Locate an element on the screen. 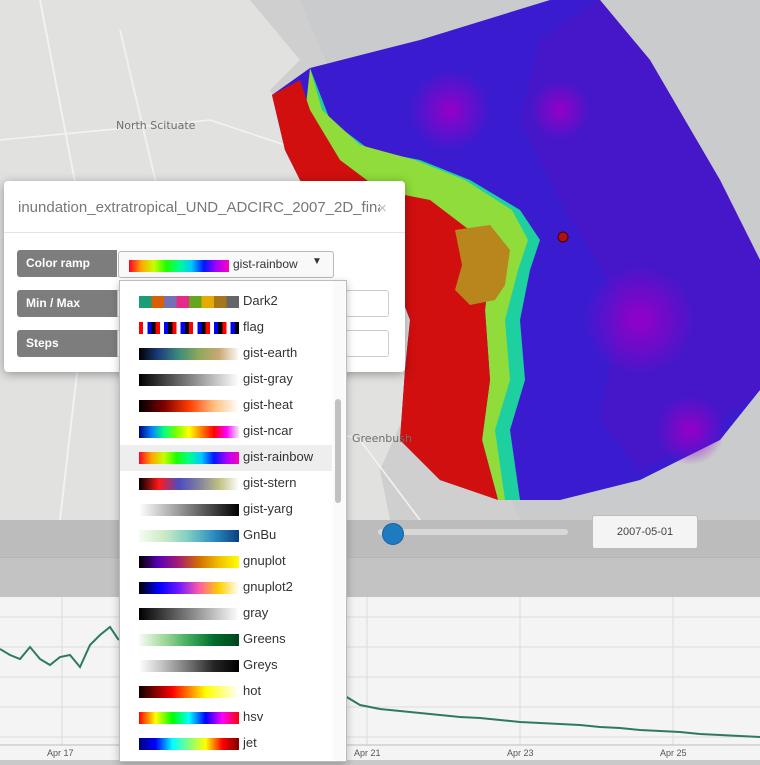 The image size is (760, 765). ramp-option-label: gnuplot2 is located at coordinates (268, 586).